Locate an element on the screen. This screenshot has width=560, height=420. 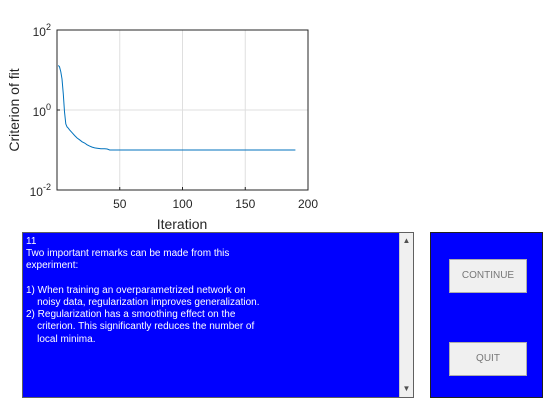
y-tick-label: 10⁰ is located at coordinates (42, 110).